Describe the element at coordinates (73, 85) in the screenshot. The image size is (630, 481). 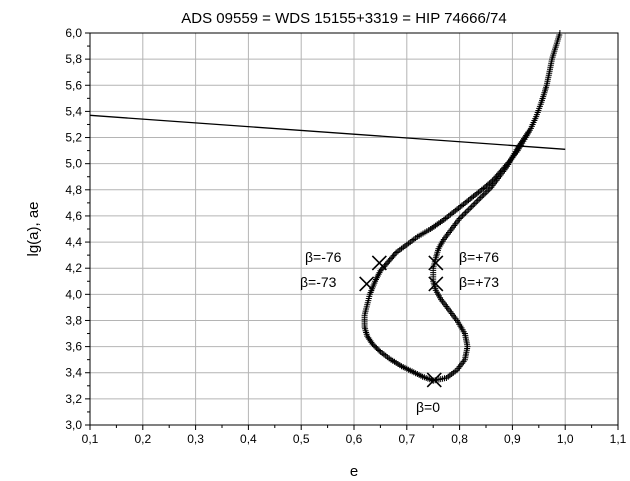
I see `y-tick-label: 5,6` at that location.